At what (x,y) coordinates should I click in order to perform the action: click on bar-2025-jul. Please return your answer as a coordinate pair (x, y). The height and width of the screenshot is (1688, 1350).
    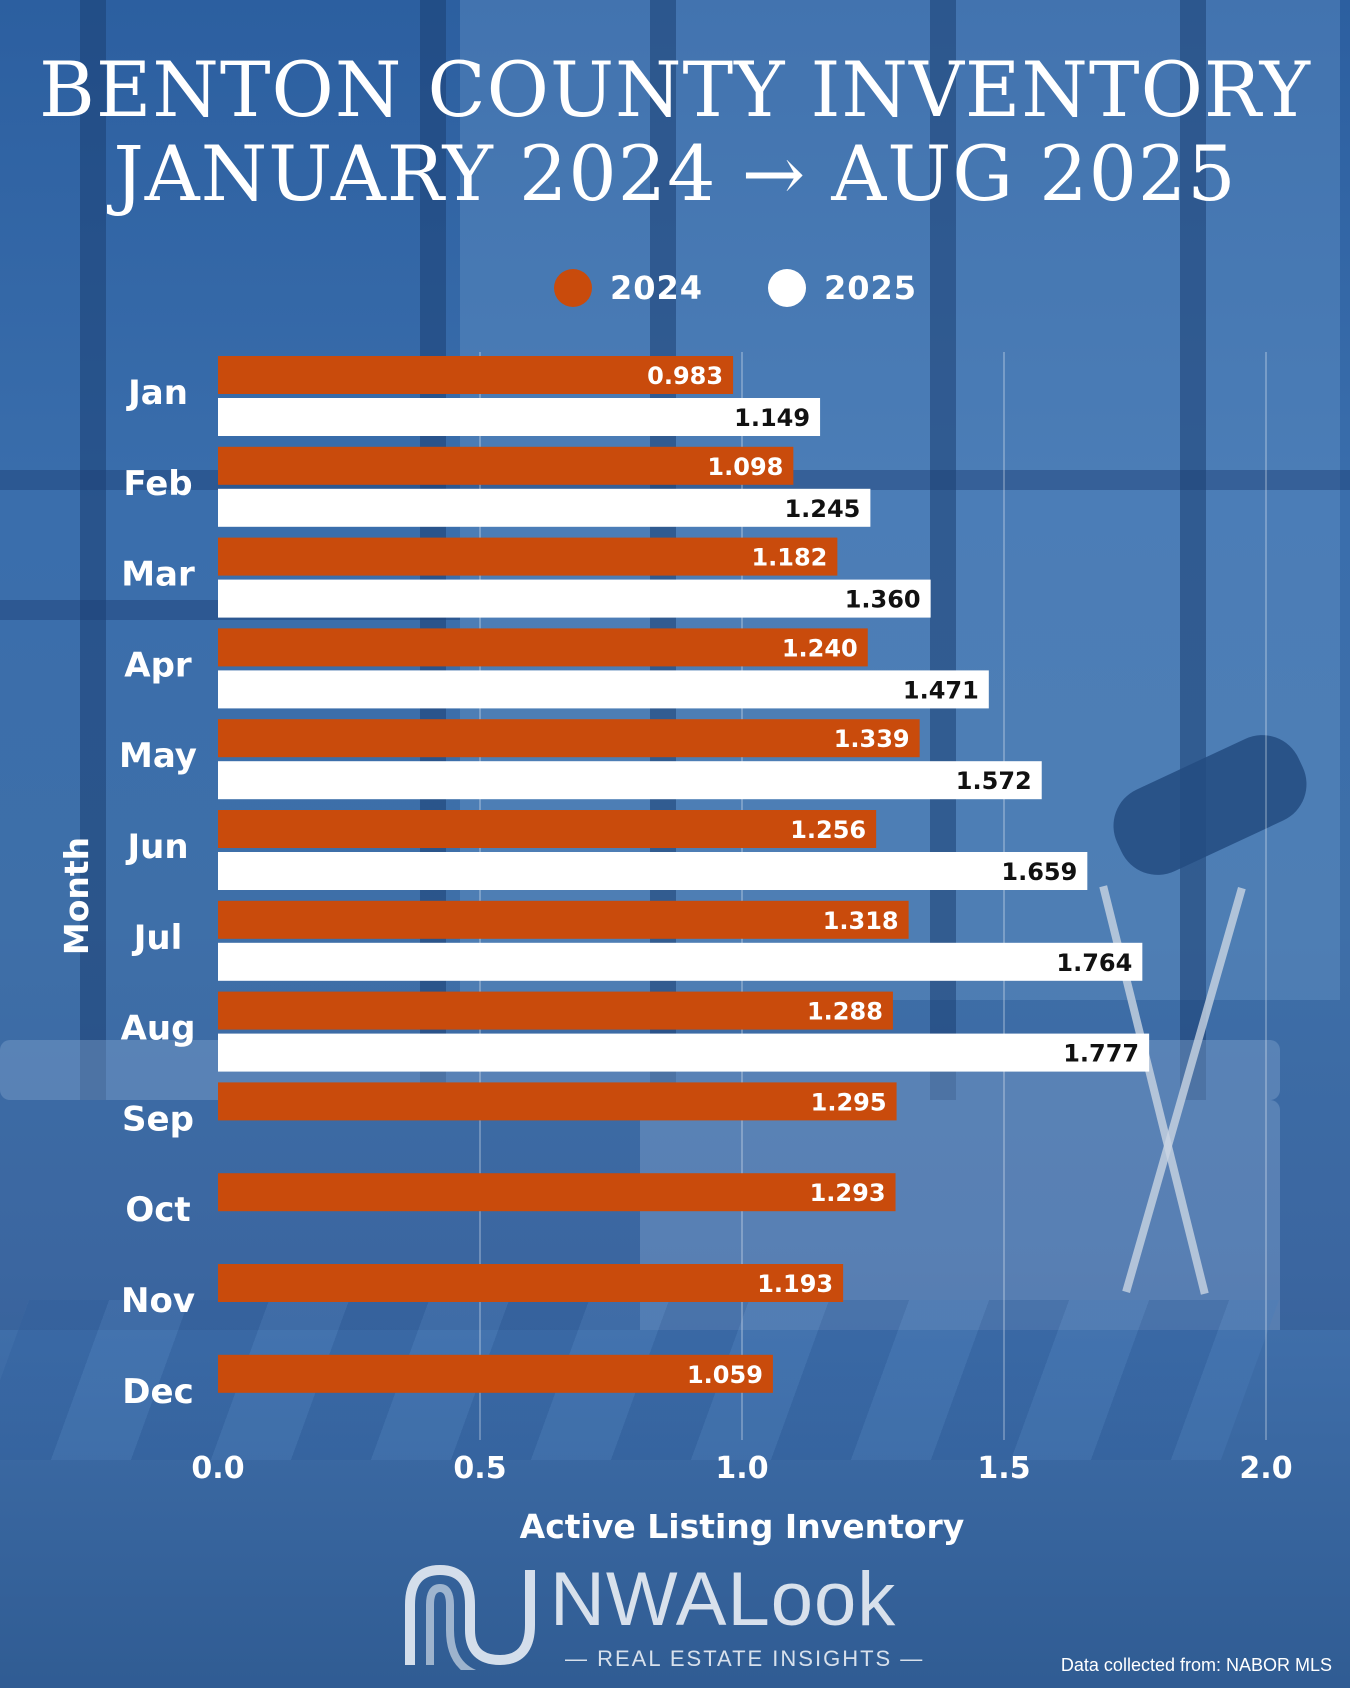
    Looking at the image, I should click on (680, 961).